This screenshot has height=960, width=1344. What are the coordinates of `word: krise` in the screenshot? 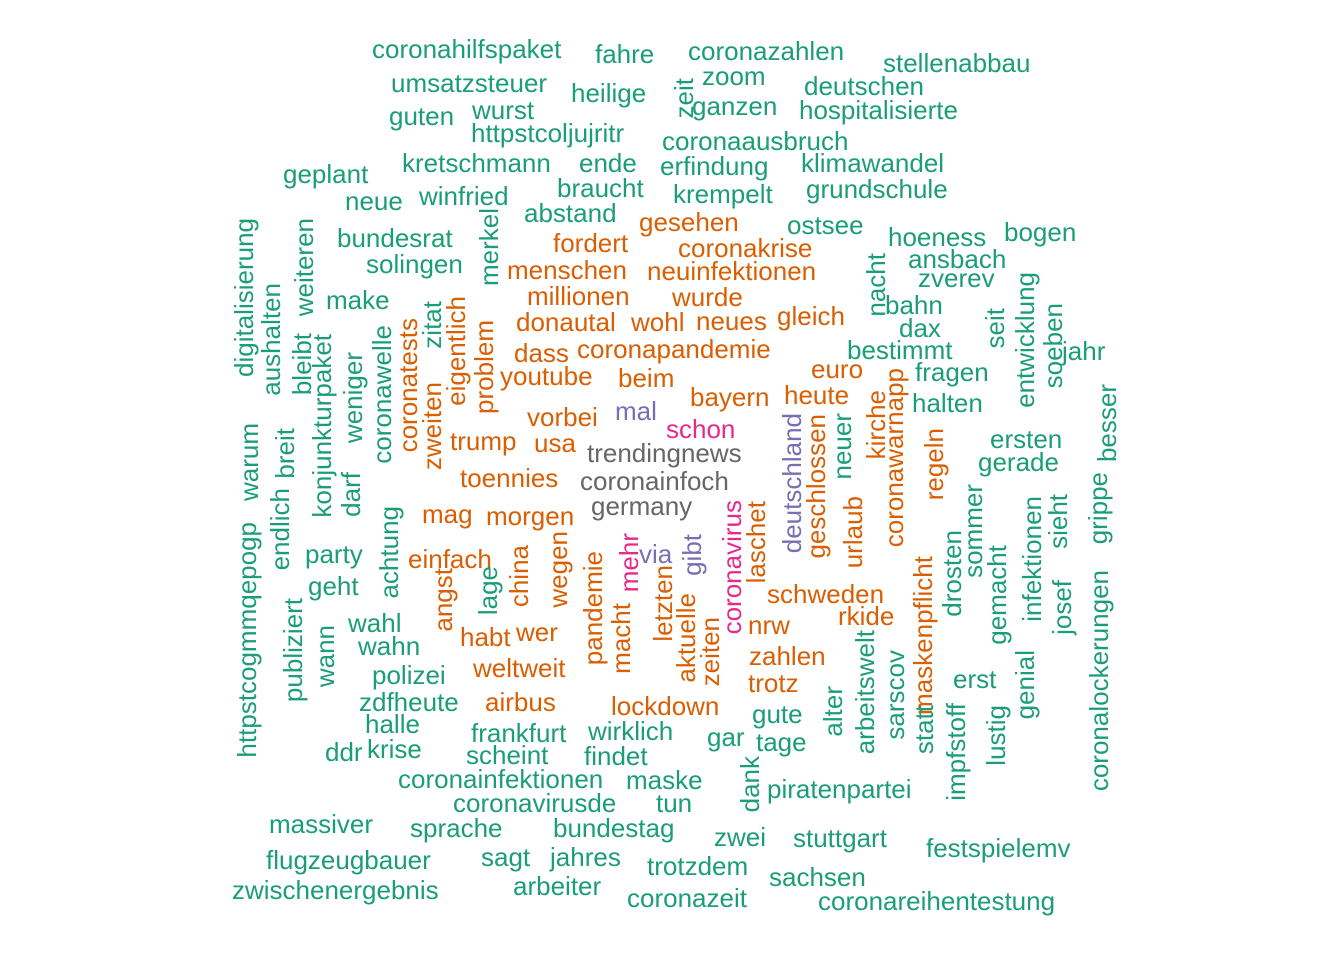 It's located at (394, 749).